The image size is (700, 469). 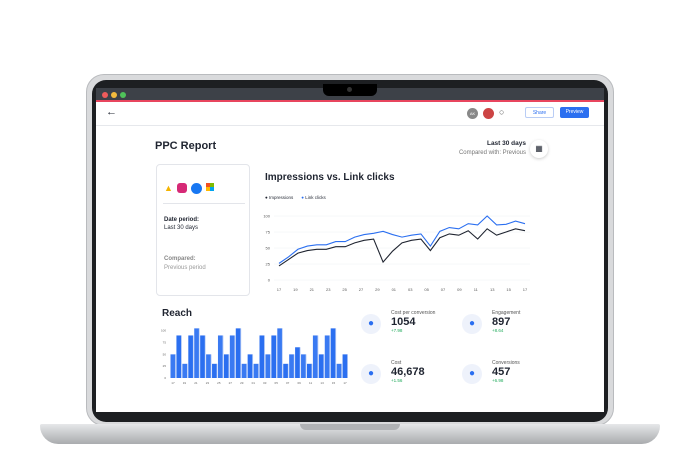 What do you see at coordinates (165, 378) in the screenshot?
I see `y-tick-label: 0` at bounding box center [165, 378].